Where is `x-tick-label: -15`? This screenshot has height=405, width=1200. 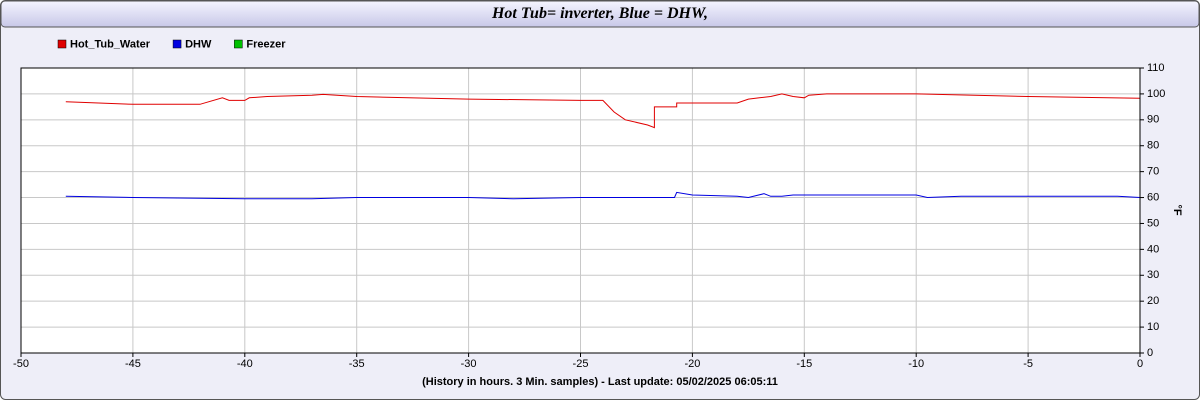
x-tick-label: -15 is located at coordinates (804, 364).